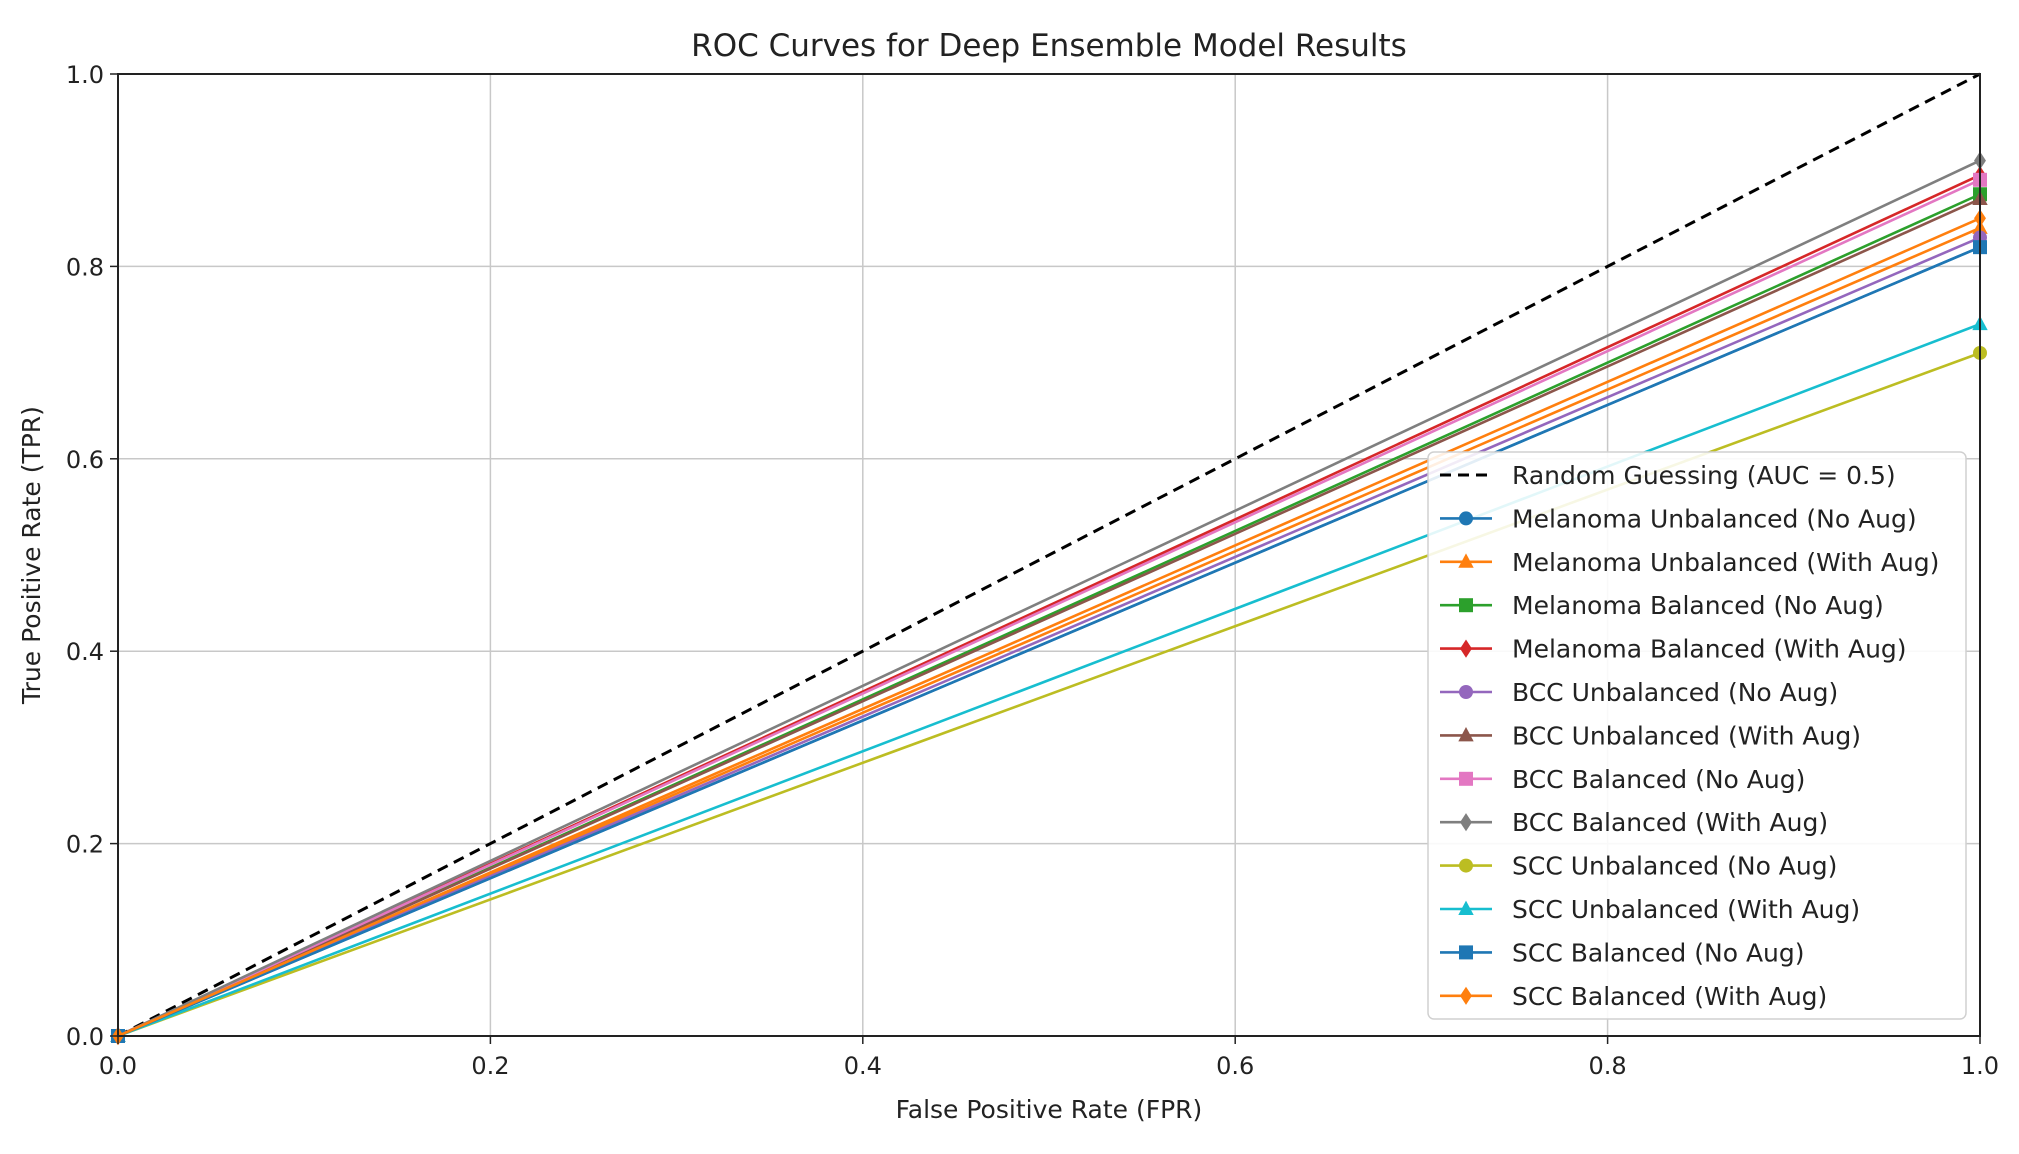 This screenshot has height=1154, width=2019. I want to click on legend-box, so click(1697, 735).